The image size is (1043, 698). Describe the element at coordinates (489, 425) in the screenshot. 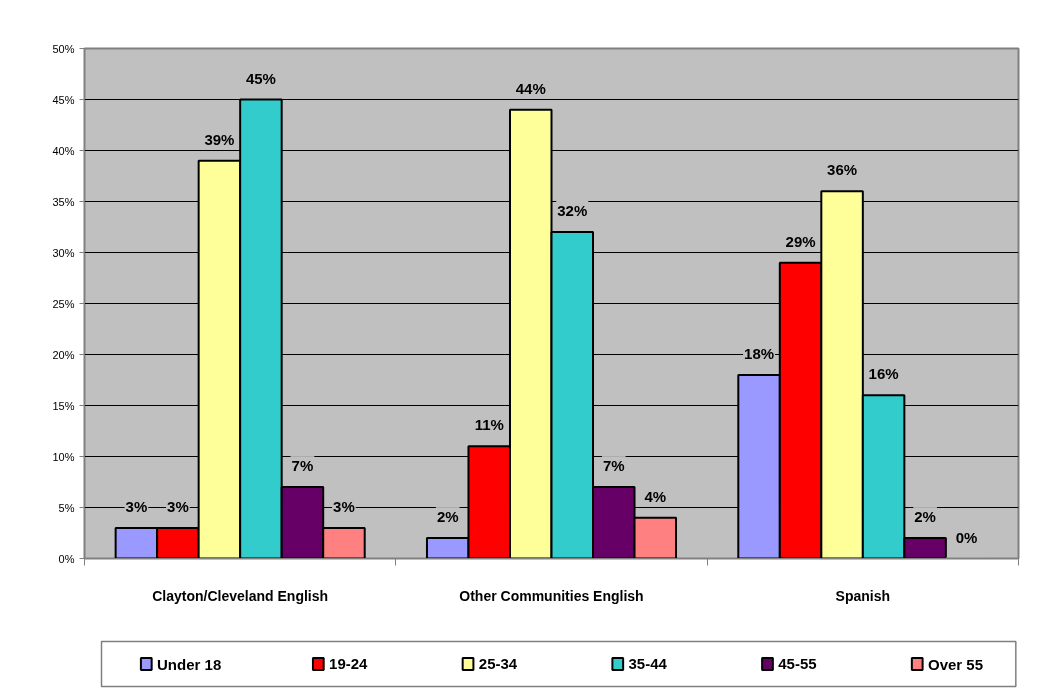

I see `data-label: 11%` at that location.